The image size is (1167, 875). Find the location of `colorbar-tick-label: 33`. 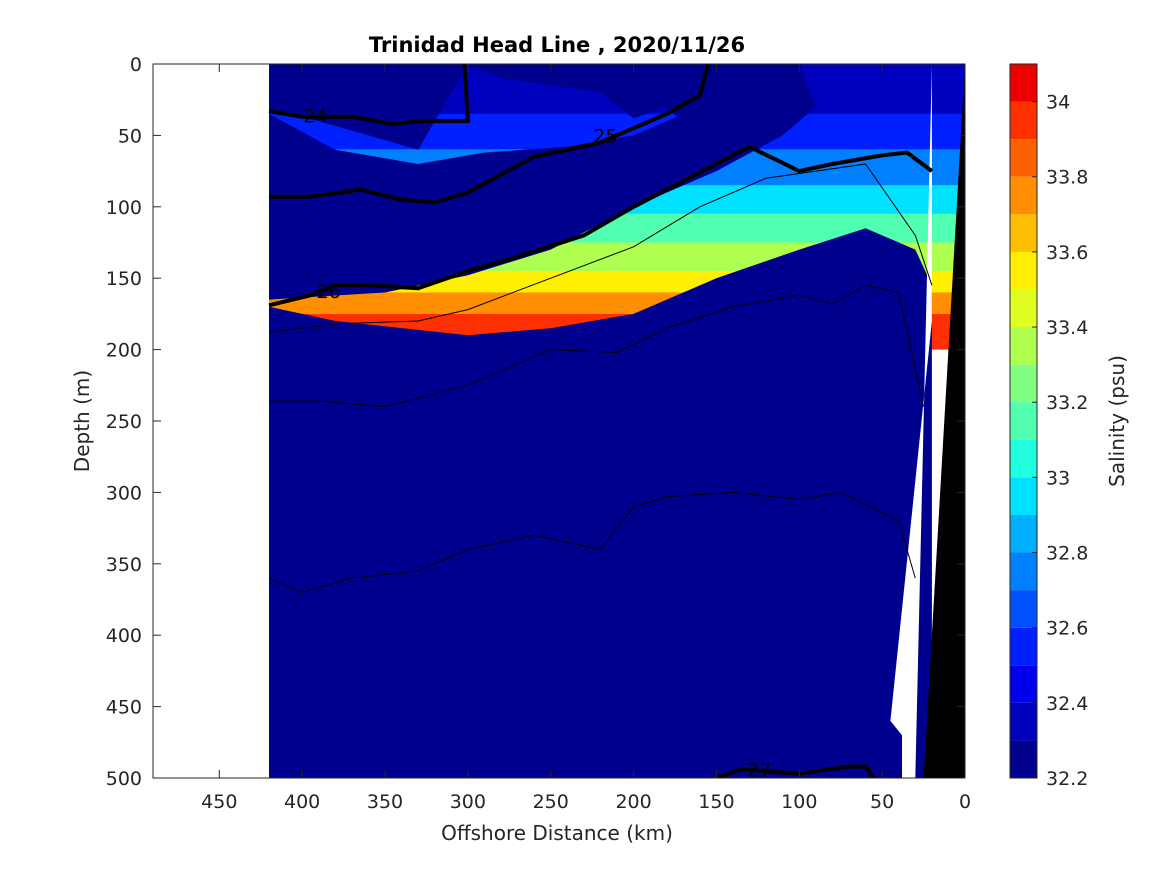

colorbar-tick-label: 33 is located at coordinates (1058, 478).